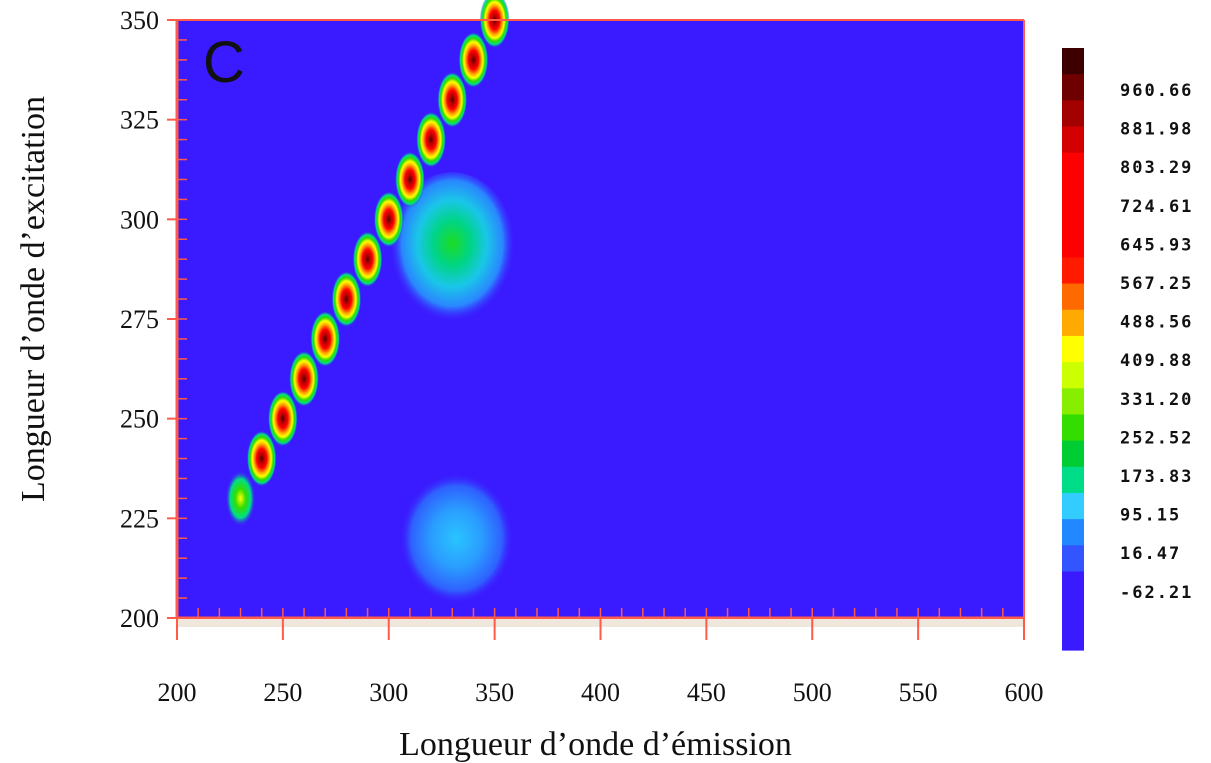  Describe the element at coordinates (139, 319) in the screenshot. I see `y-tick-label: 275` at that location.